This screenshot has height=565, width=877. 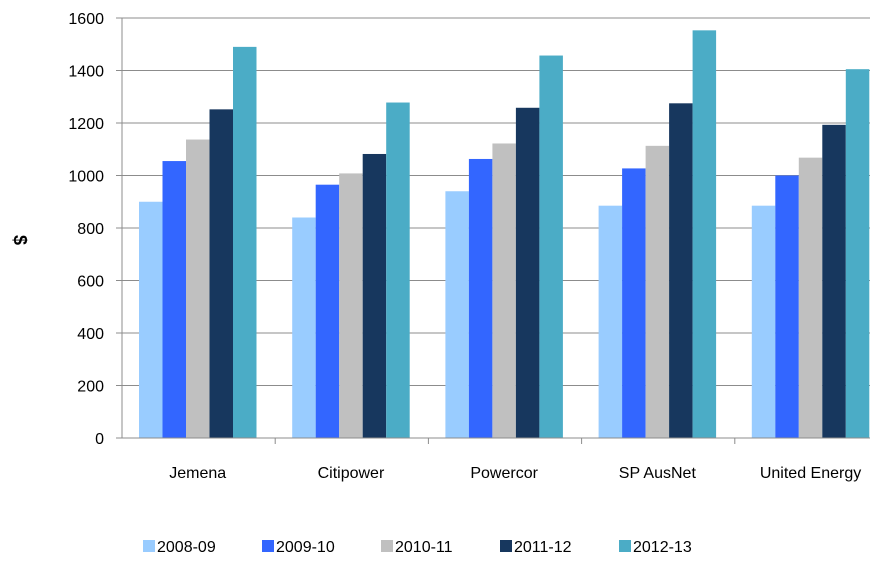 What do you see at coordinates (86, 19) in the screenshot?
I see `y-tick-label: 1600` at bounding box center [86, 19].